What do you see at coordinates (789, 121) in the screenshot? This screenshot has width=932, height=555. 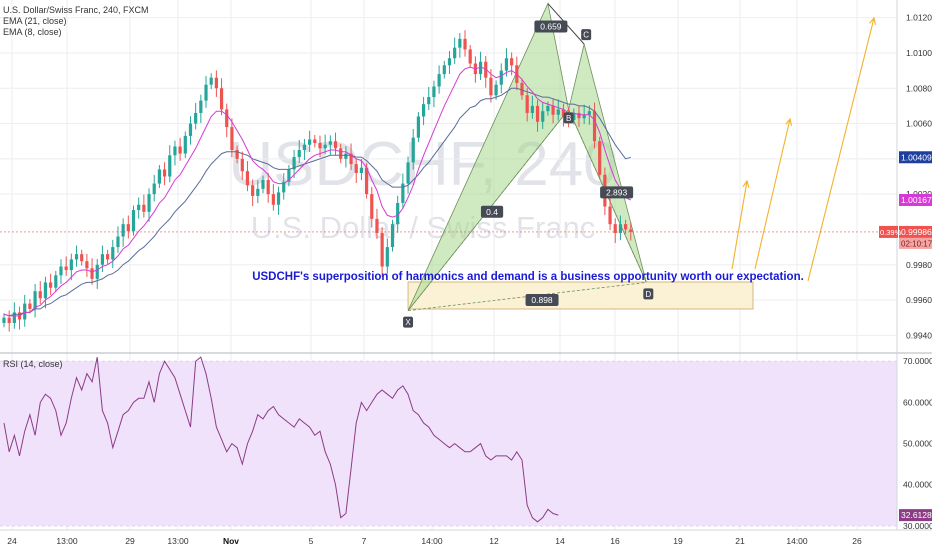 I see `projection-arrow-head` at bounding box center [789, 121].